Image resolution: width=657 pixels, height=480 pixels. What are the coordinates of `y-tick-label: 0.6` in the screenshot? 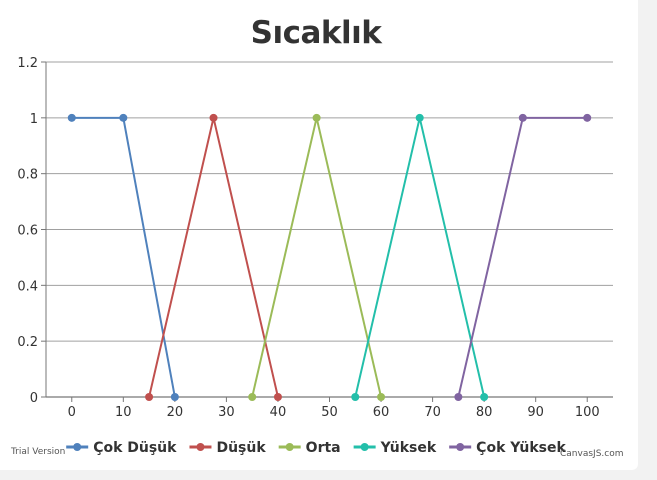 It's located at (27, 231).